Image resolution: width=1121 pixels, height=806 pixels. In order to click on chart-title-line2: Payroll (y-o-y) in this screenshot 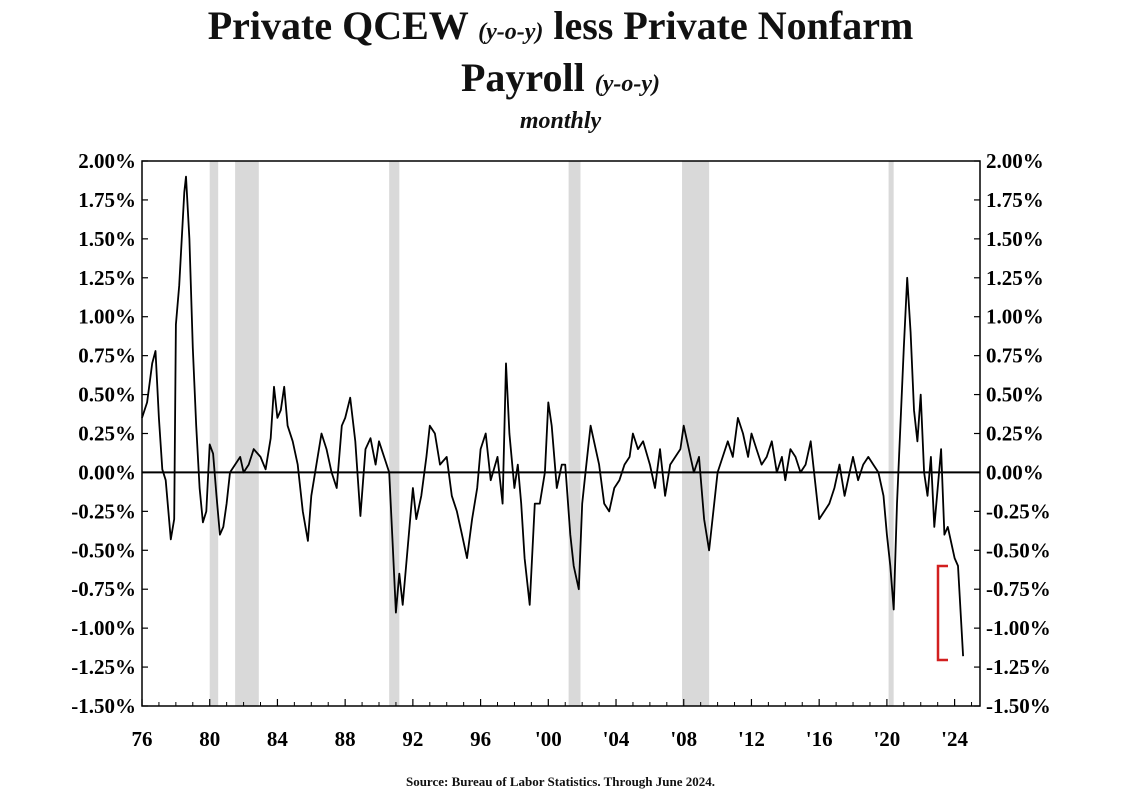, I will do `click(560, 81)`.